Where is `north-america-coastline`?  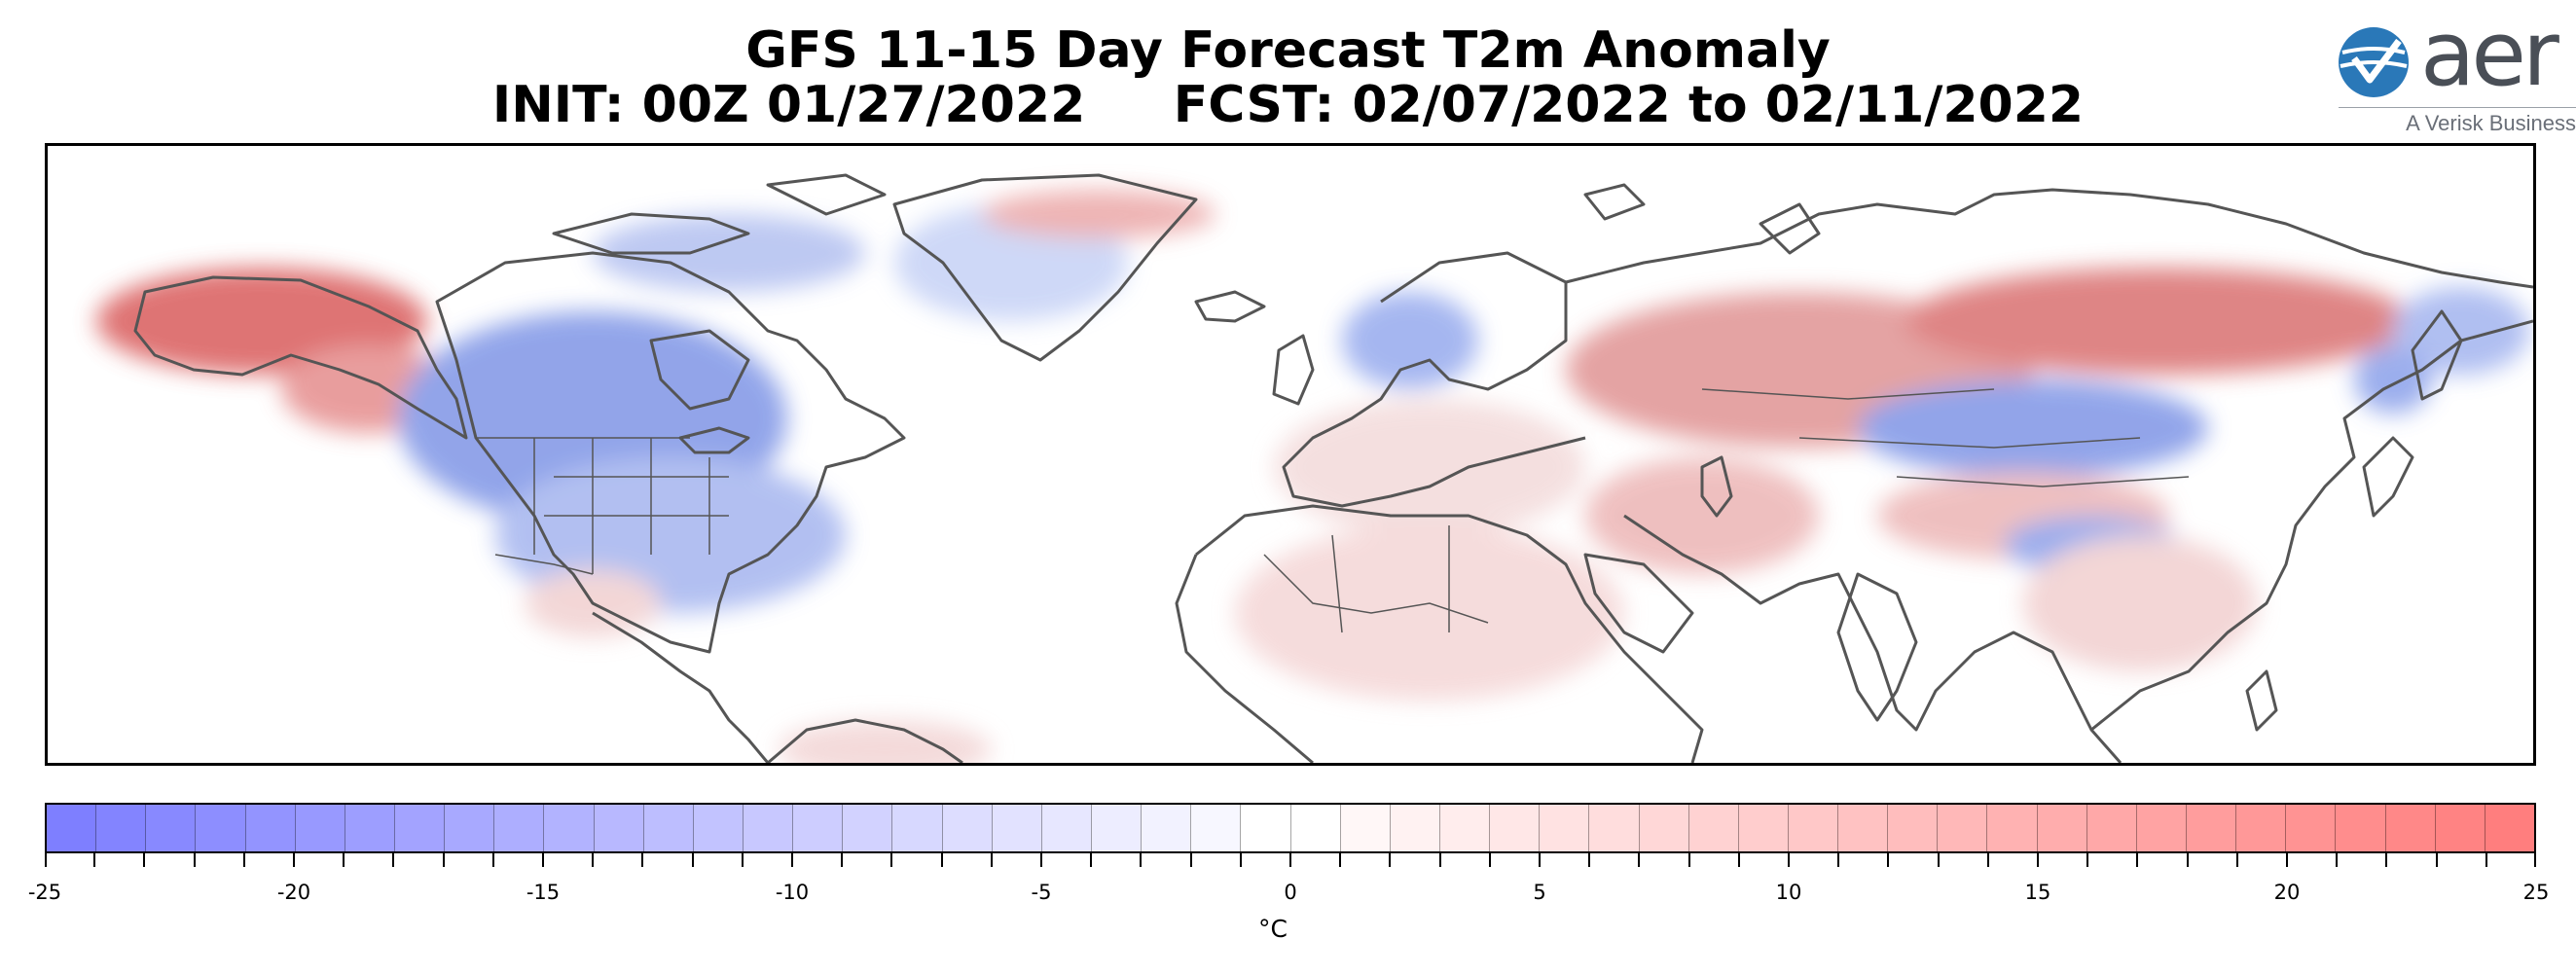
north-america-coastline is located at coordinates (519, 453).